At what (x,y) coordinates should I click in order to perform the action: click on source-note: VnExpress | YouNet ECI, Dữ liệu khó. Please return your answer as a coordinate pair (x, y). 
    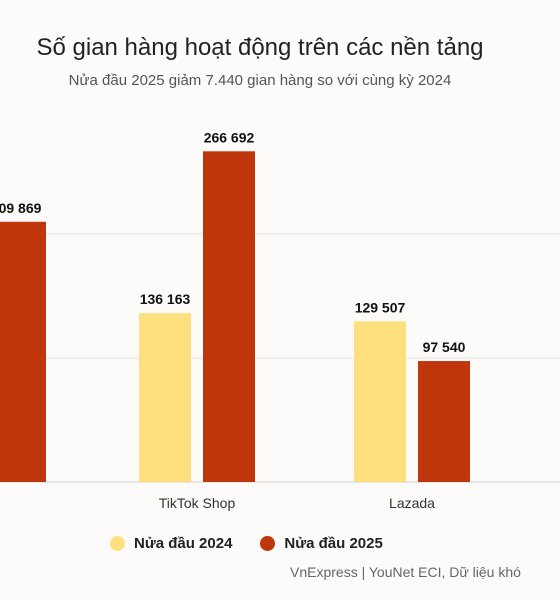
    Looking at the image, I should click on (405, 572).